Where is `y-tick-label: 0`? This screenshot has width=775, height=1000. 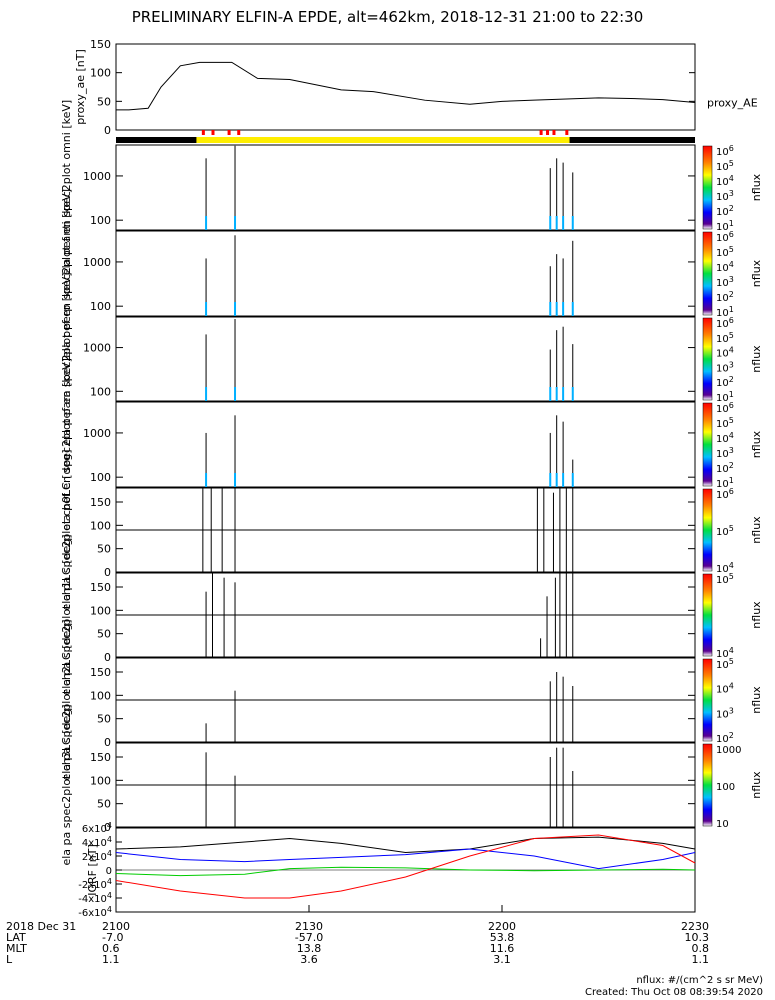
y-tick-label: 0 is located at coordinates (107, 572).